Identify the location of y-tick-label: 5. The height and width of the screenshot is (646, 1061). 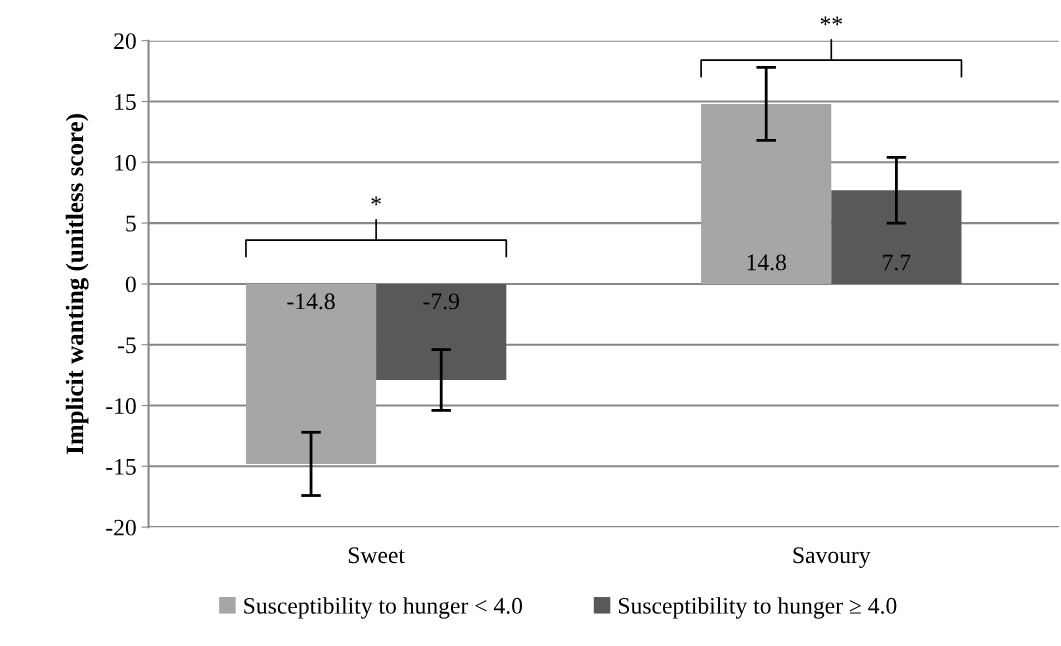
(131, 223).